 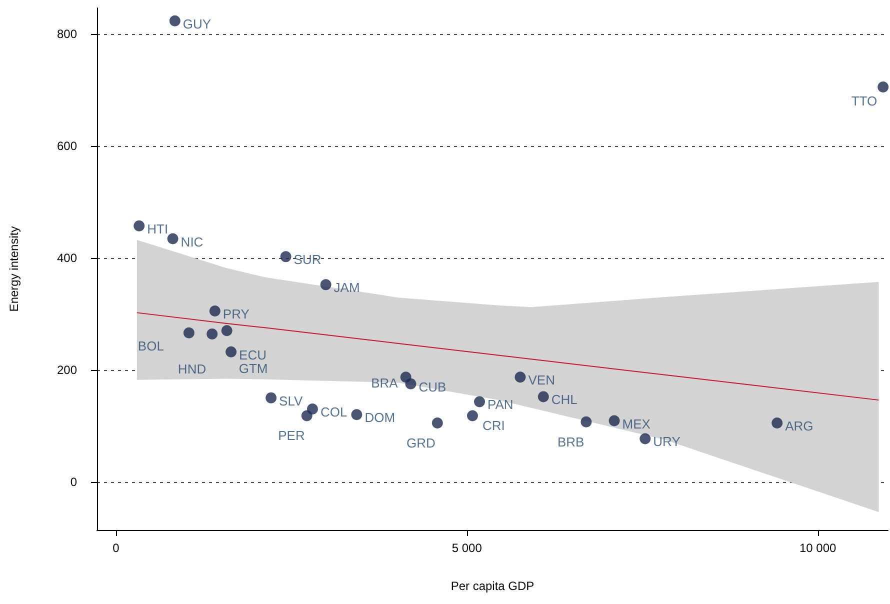 What do you see at coordinates (501, 404) in the screenshot?
I see `annotation: PAN` at bounding box center [501, 404].